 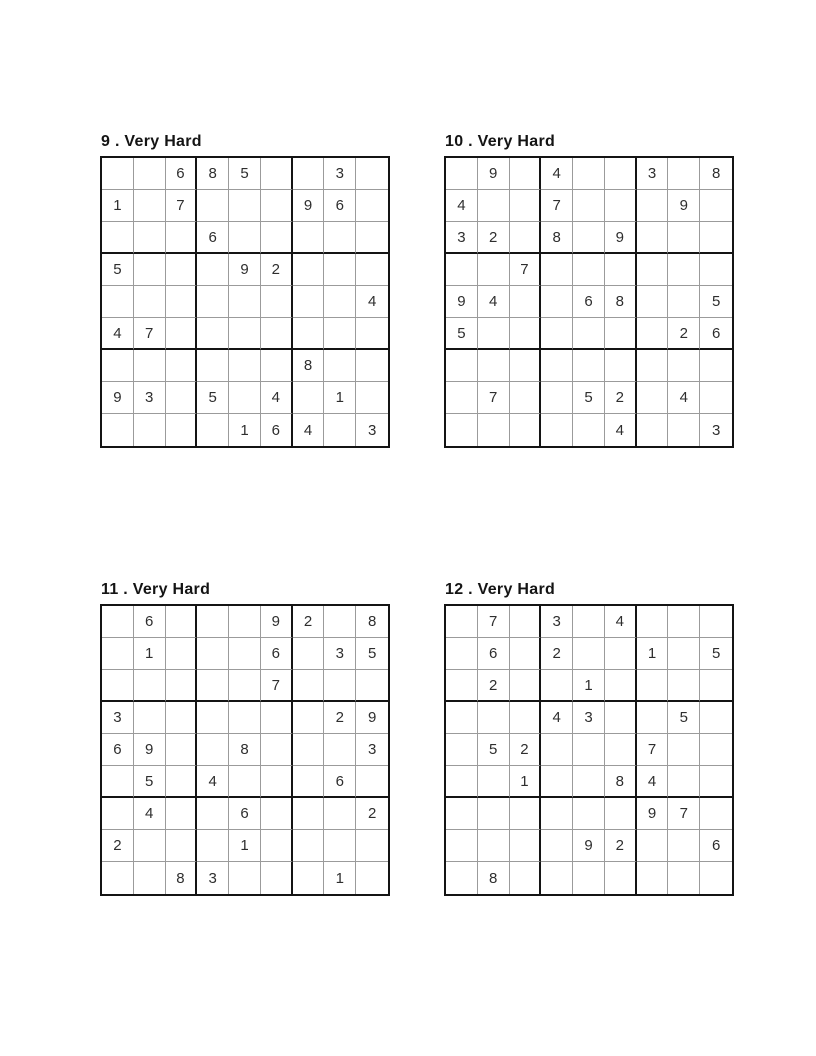 What do you see at coordinates (500, 589) in the screenshot?
I see `puzzle-12-title: 12 . Very Hard` at bounding box center [500, 589].